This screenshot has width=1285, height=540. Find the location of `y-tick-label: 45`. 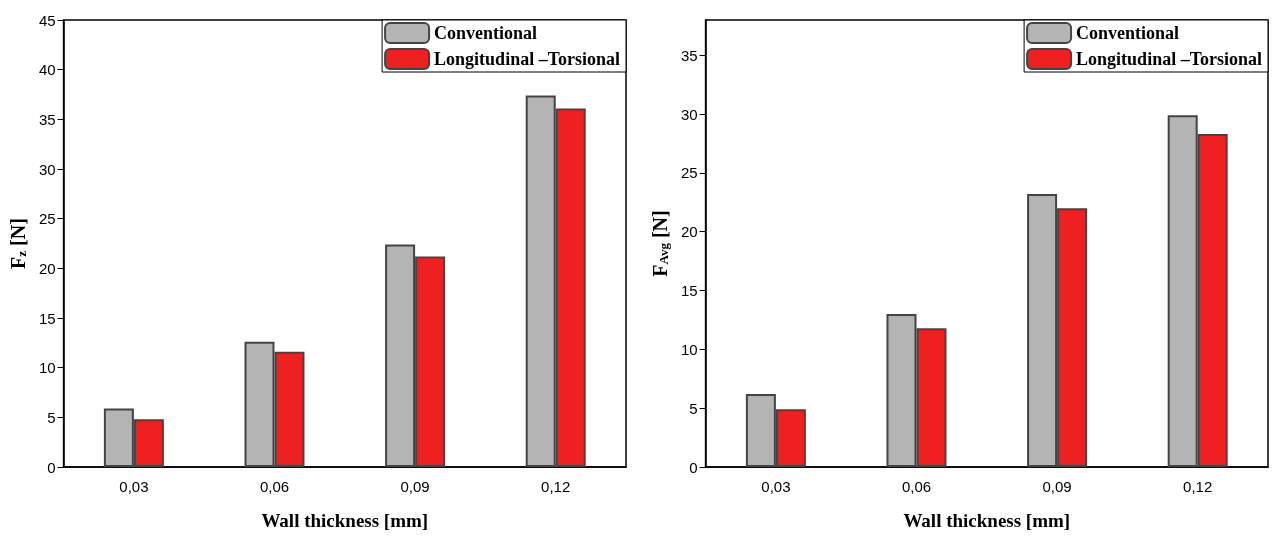

y-tick-label: 45 is located at coordinates (47, 20).